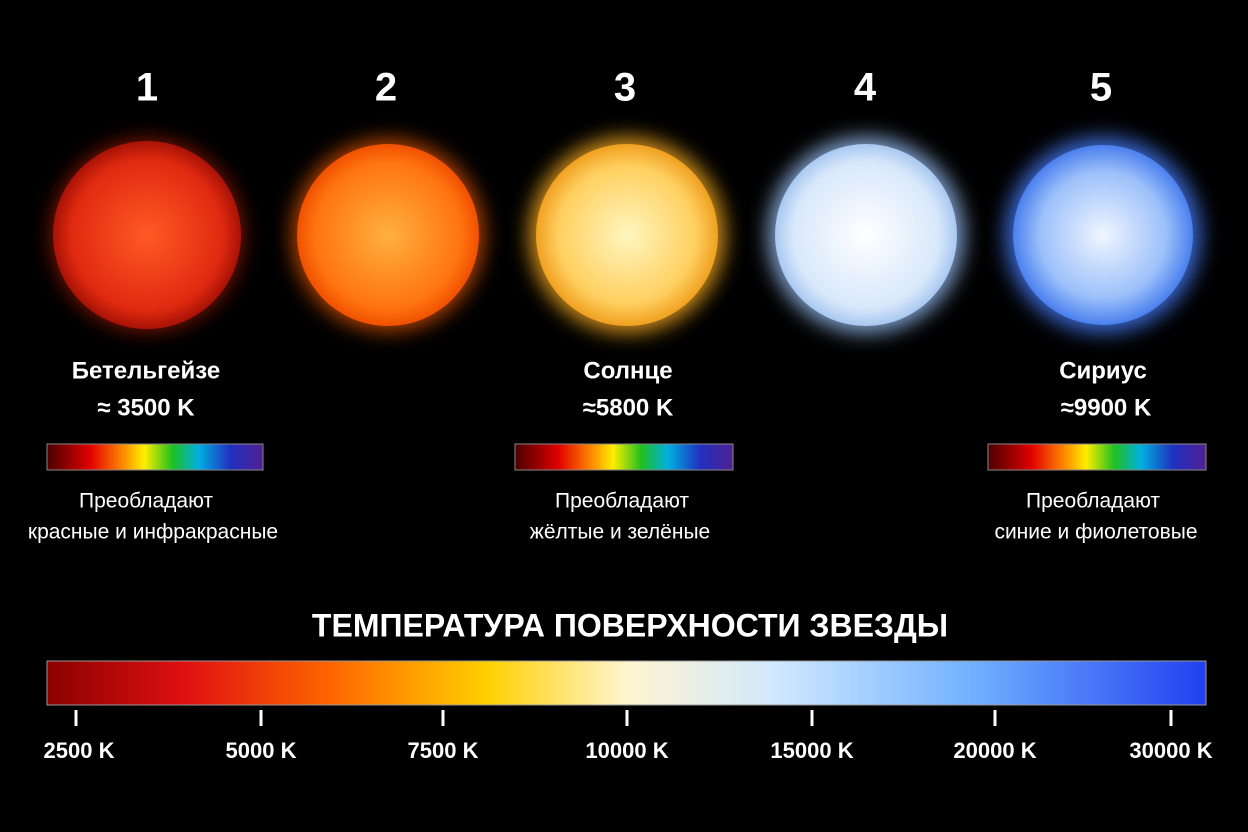  I want to click on star-name: Солнце, so click(627, 370).